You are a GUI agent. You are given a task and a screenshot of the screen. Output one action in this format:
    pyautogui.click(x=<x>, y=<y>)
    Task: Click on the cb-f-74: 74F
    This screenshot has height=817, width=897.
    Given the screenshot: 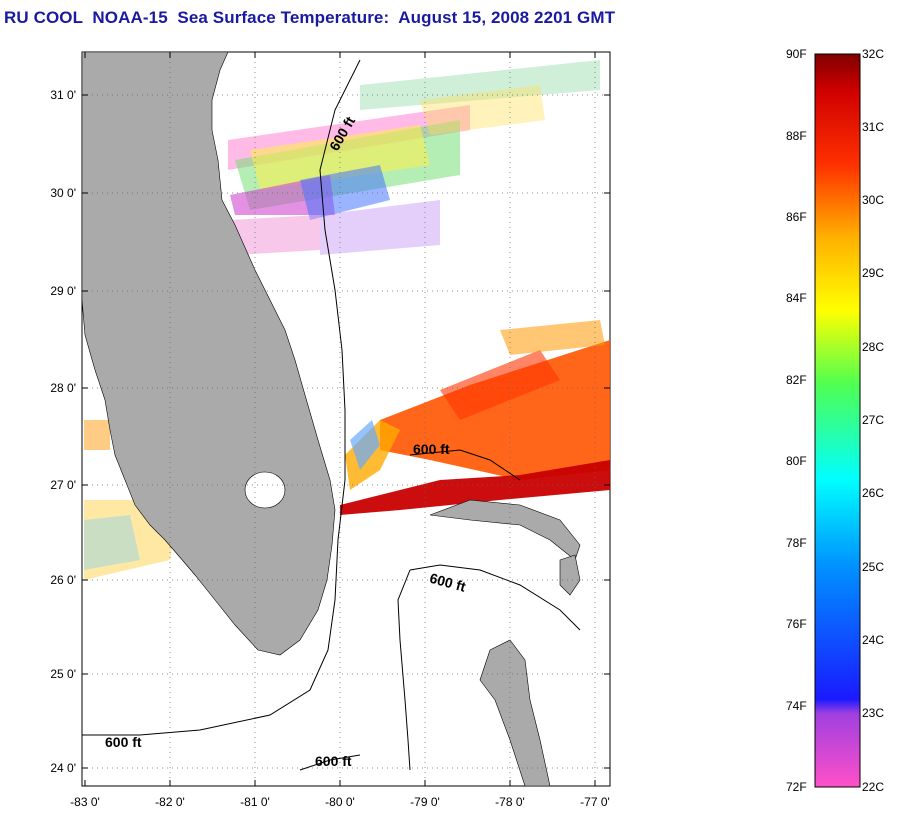 What is the action you would take?
    pyautogui.click(x=796, y=706)
    